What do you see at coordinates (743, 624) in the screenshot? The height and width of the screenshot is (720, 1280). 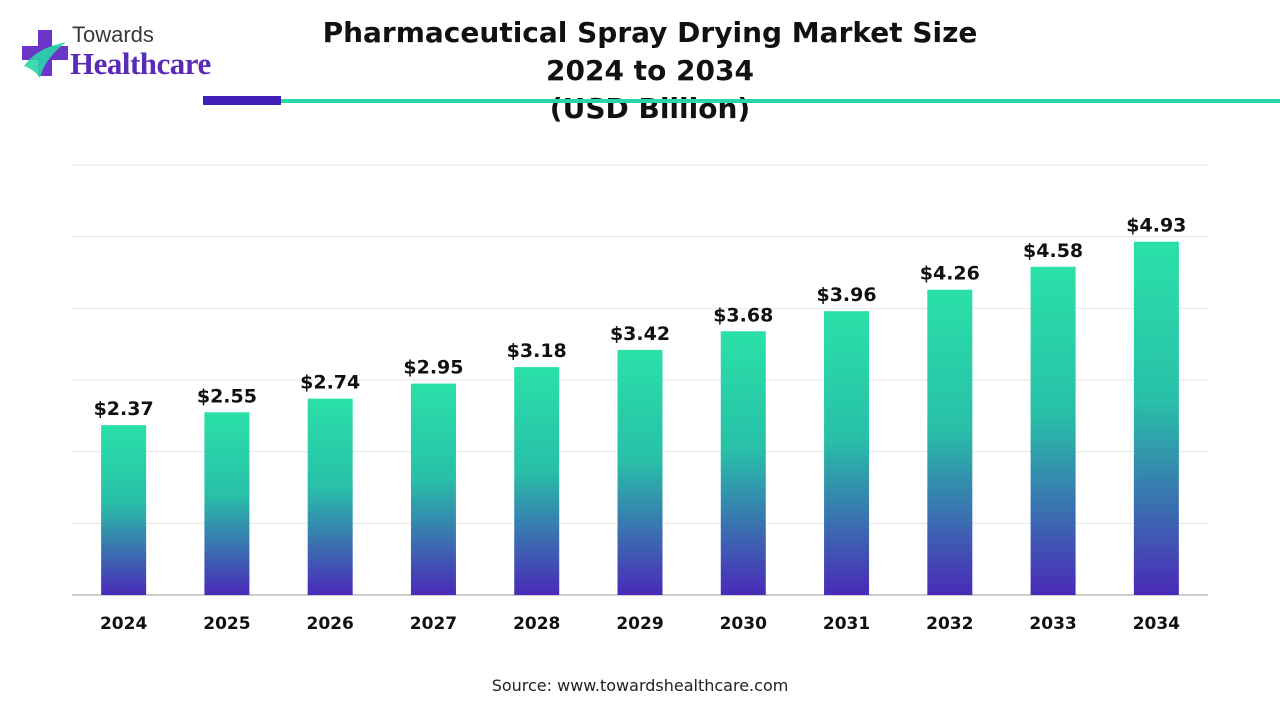 I see `x-tick-2030: 2030` at bounding box center [743, 624].